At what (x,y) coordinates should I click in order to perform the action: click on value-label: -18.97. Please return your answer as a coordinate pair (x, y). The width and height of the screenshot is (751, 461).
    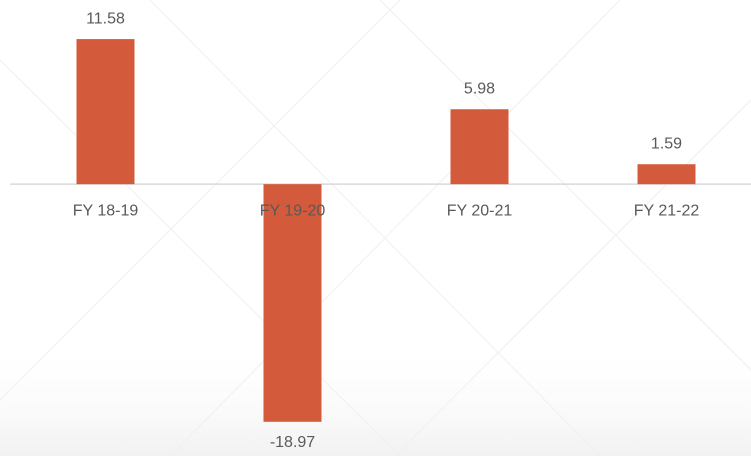
    Looking at the image, I should click on (292, 442).